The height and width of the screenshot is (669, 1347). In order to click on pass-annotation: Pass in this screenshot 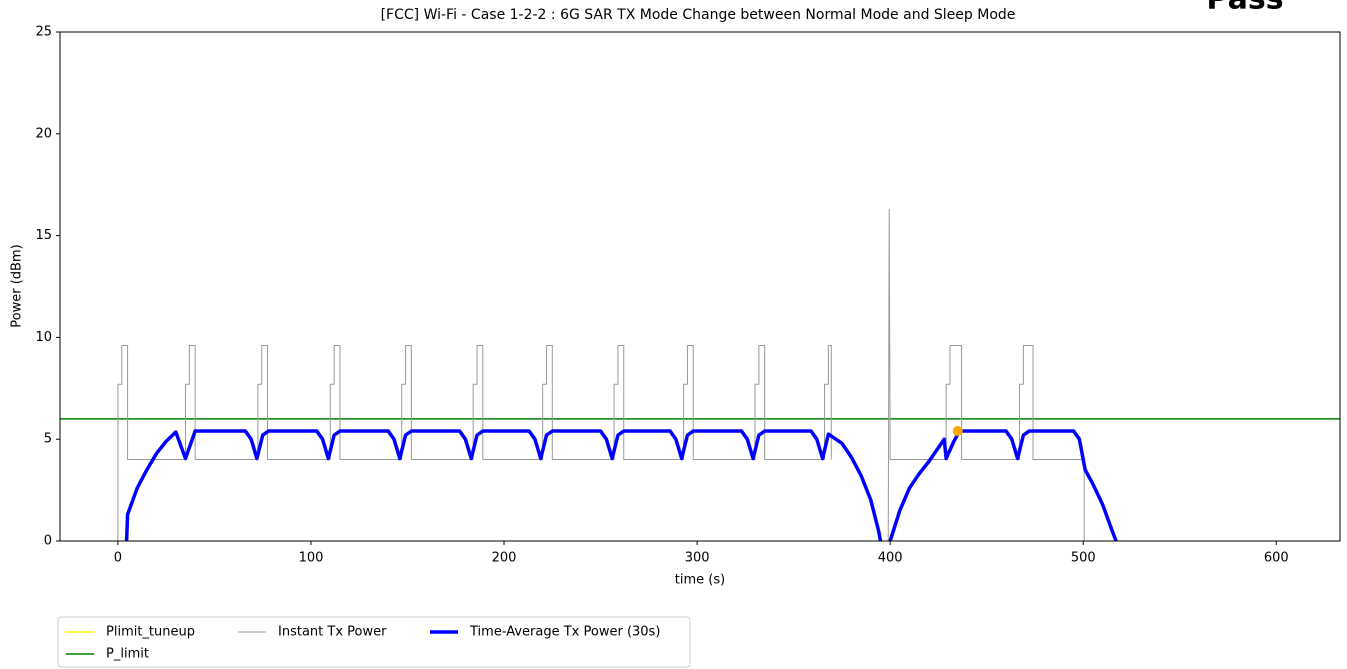, I will do `click(1244, 8)`.